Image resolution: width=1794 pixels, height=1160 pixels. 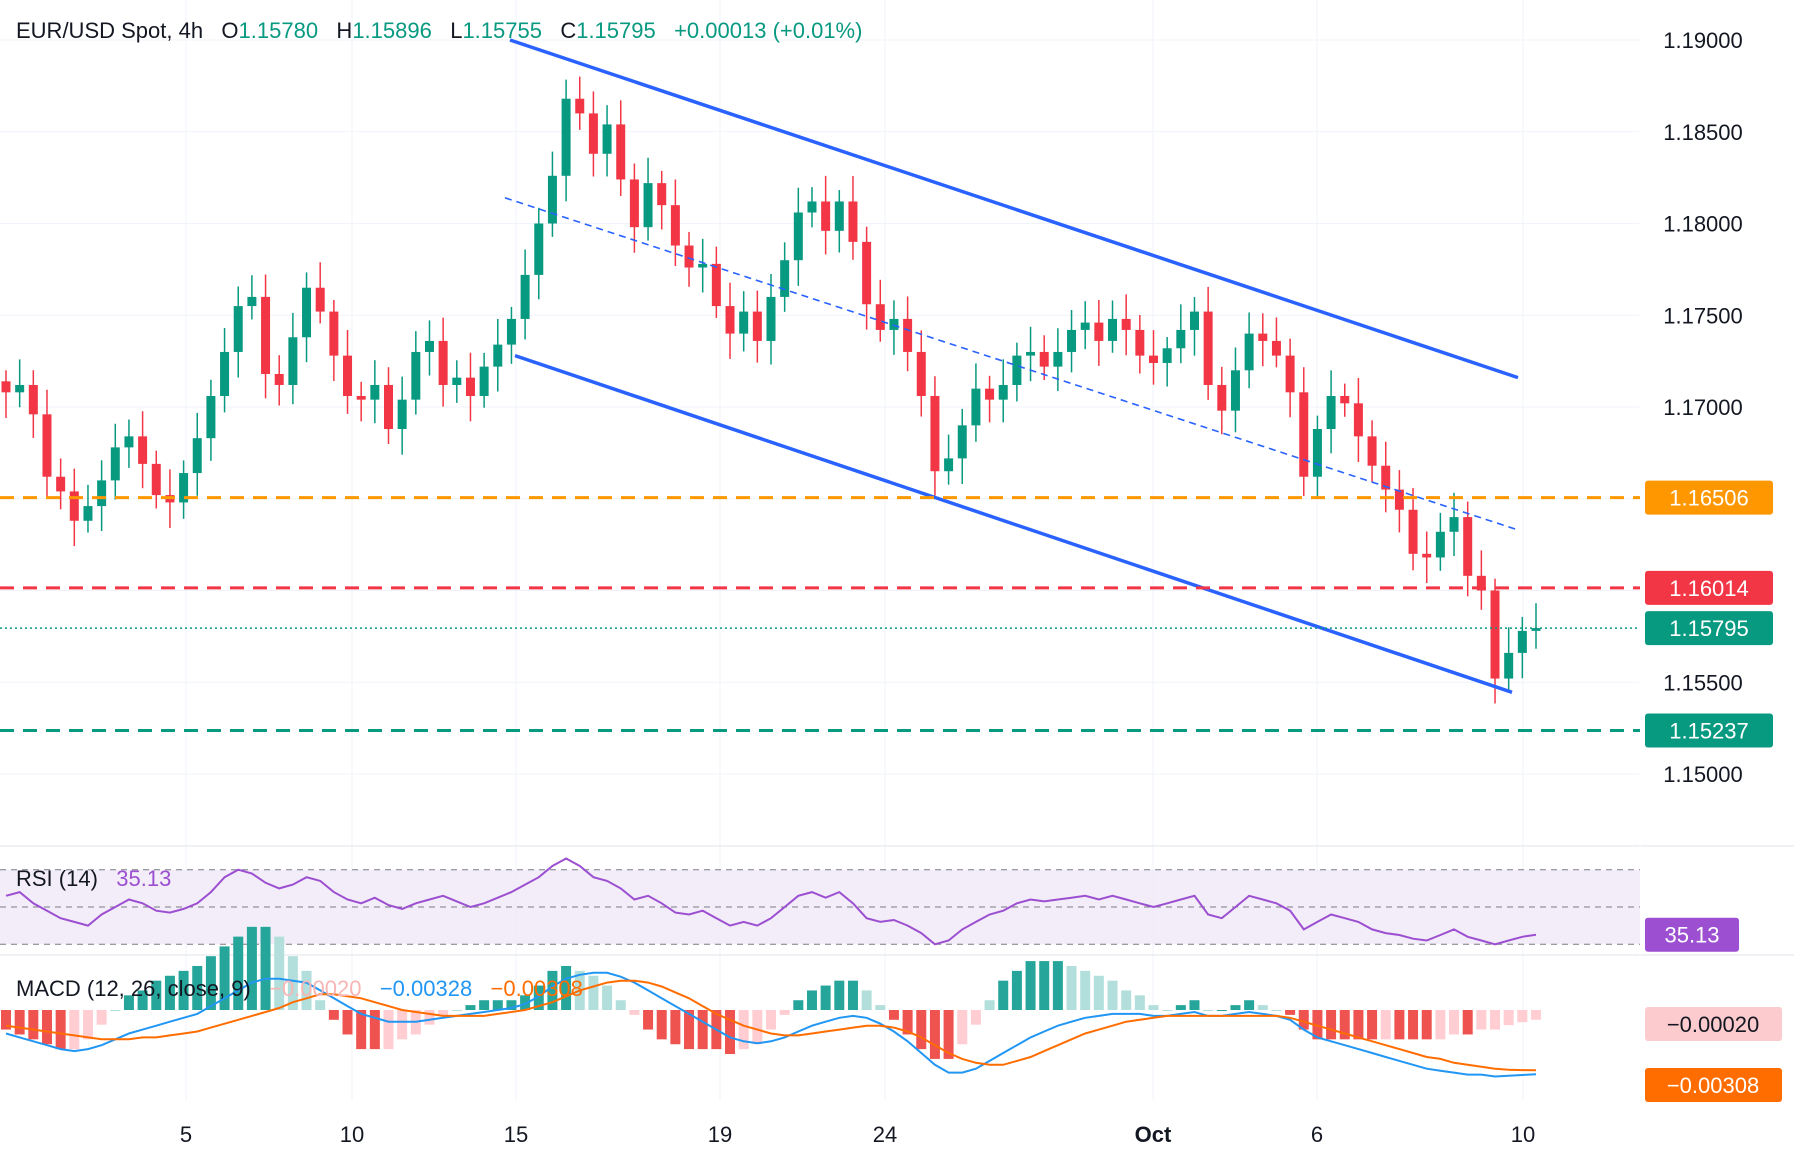 I want to click on level-tag-label: 1.16506, so click(x=1709, y=498).